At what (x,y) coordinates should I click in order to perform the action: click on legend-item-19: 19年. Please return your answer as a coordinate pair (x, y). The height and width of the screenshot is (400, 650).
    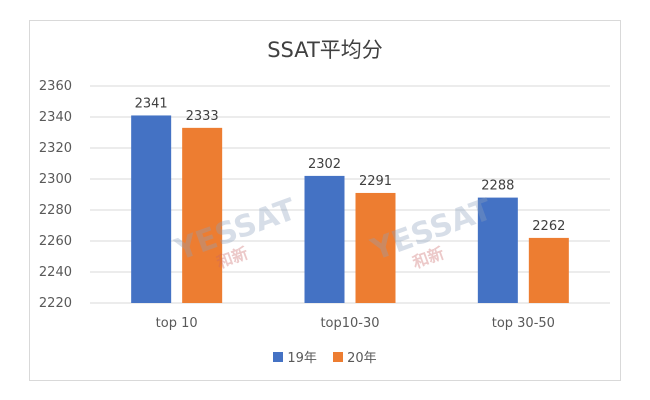
    Looking at the image, I should click on (295, 356).